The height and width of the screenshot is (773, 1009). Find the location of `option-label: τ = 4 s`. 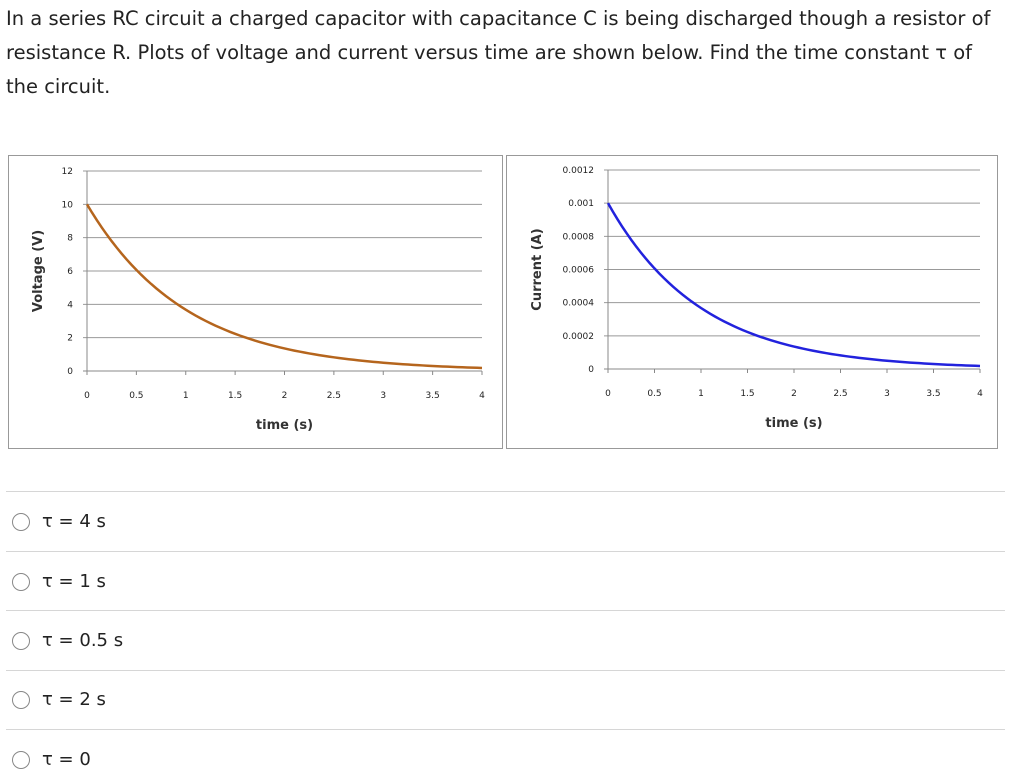

option-label: τ = 4 s is located at coordinates (74, 521).